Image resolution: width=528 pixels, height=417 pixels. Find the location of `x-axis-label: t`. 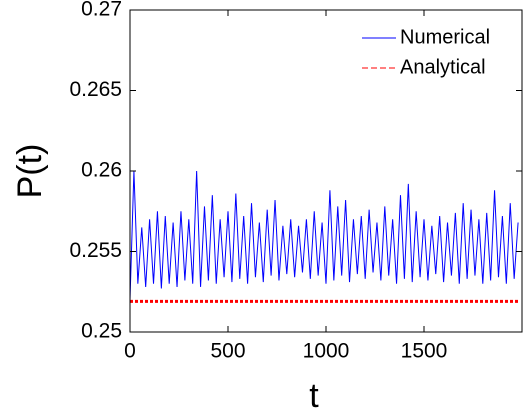

x-axis-label: t is located at coordinates (314, 396).